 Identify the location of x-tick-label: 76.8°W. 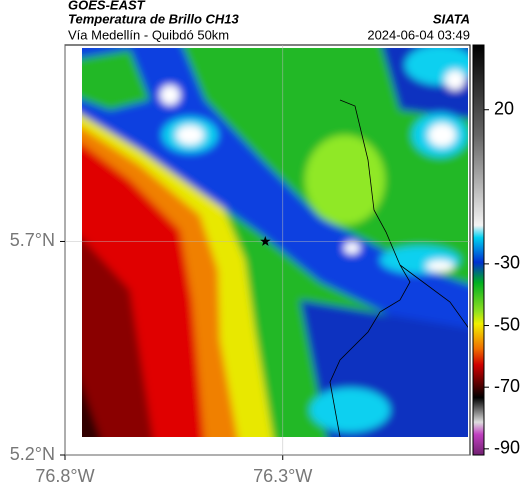
(64, 476).